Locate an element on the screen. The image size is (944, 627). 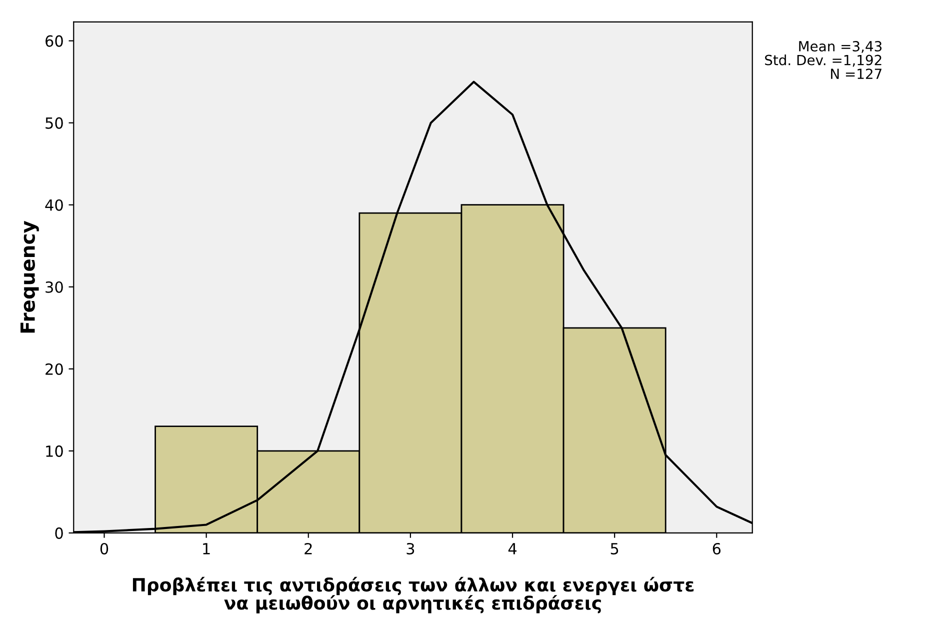
y-tick-label: 40 is located at coordinates (54, 205).